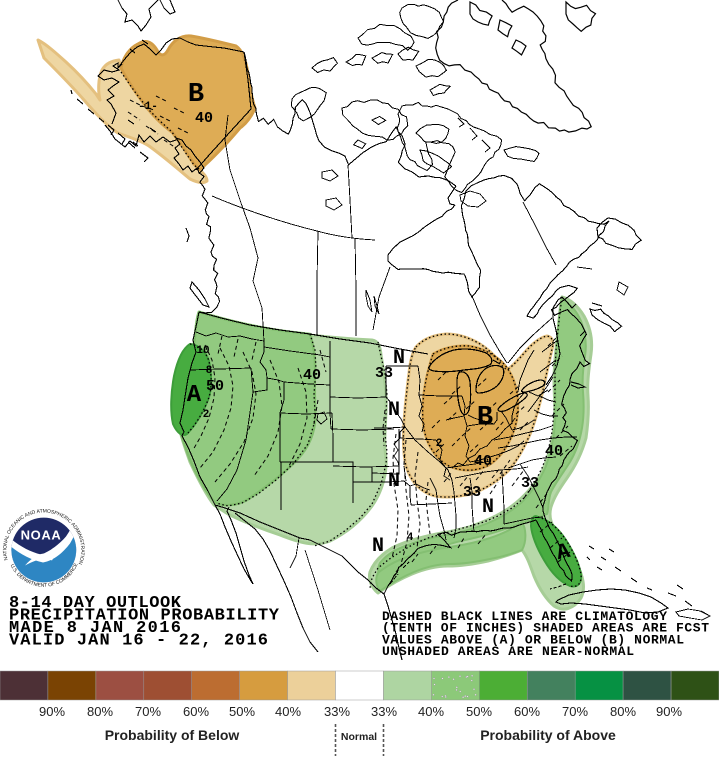 Image resolution: width=719 pixels, height=759 pixels. Describe the element at coordinates (95, 628) in the screenshot. I see `svg-text: MADE 8 JAN 2016` at that location.